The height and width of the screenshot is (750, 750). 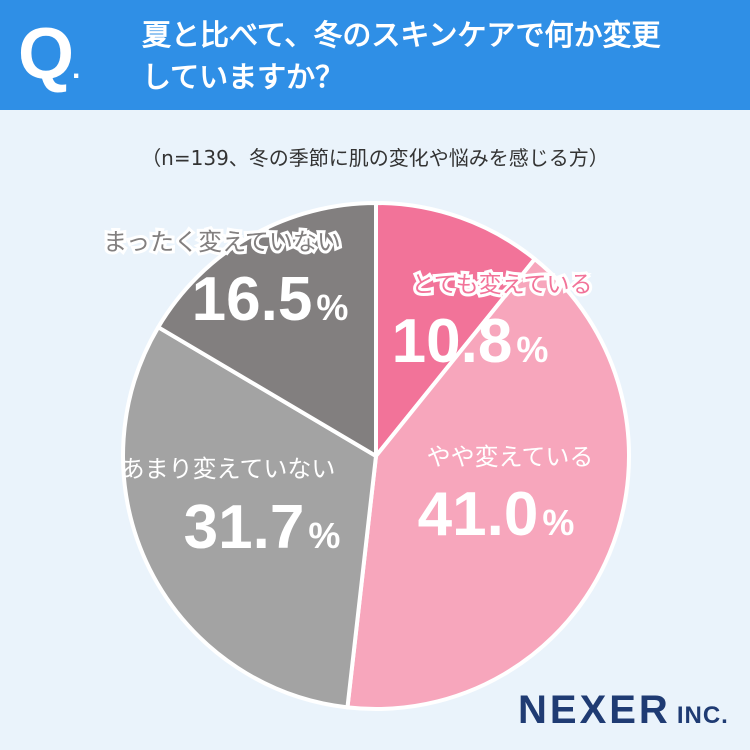 What do you see at coordinates (262, 527) in the screenshot?
I see `slice-value-3: 31.7%` at bounding box center [262, 527].